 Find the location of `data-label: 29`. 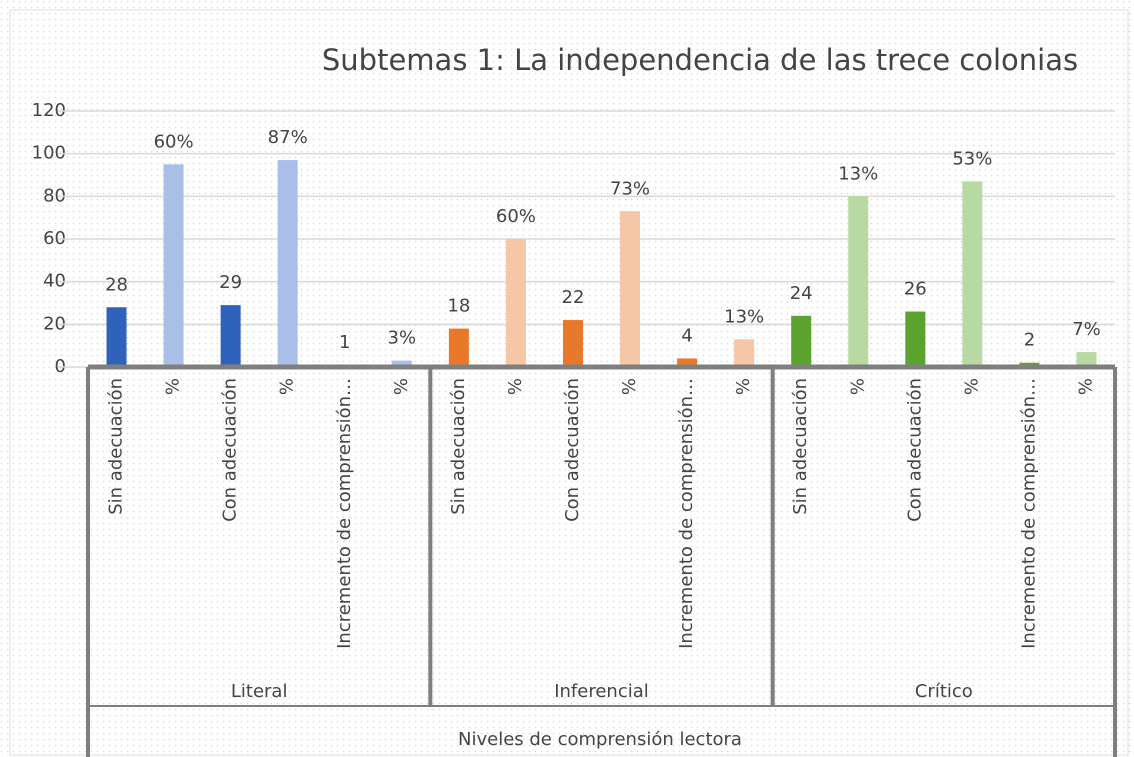

data-label: 29 is located at coordinates (230, 282).